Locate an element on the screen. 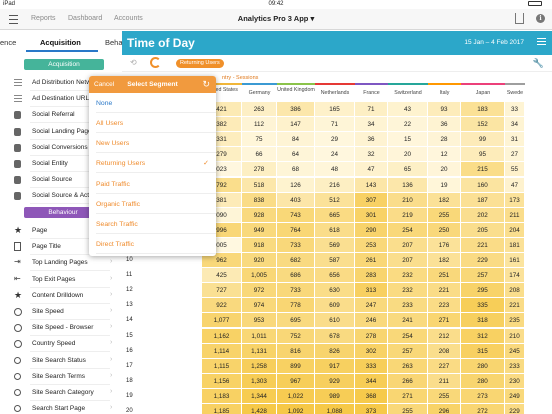  table-cell: 778 is located at coordinates (296, 306).